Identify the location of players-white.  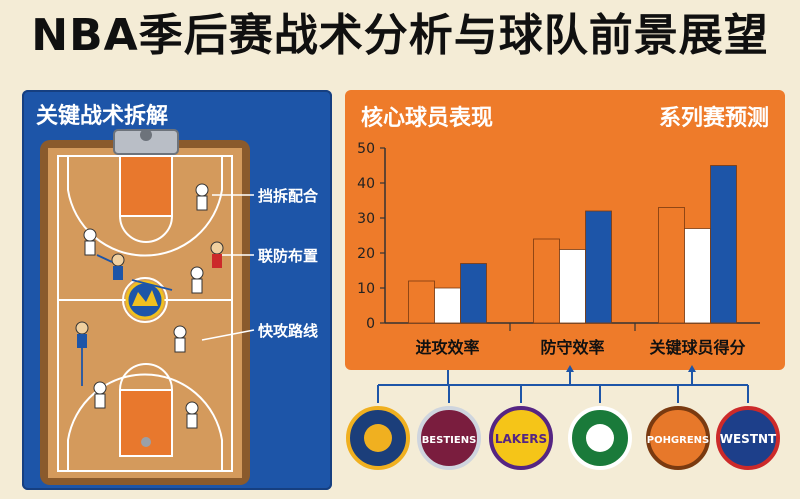
(146, 306).